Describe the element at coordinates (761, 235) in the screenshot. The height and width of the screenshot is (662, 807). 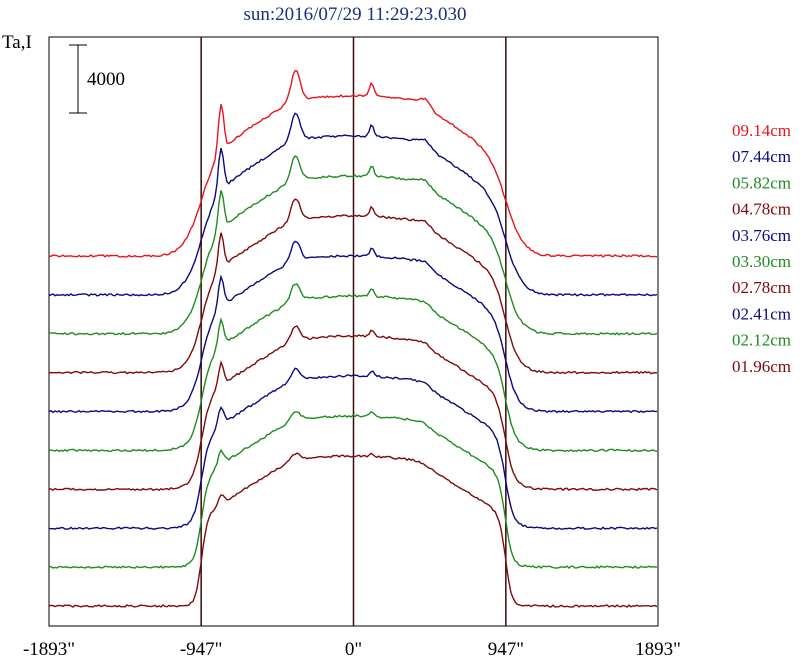
I see `legend-entry: 03.76cm` at that location.